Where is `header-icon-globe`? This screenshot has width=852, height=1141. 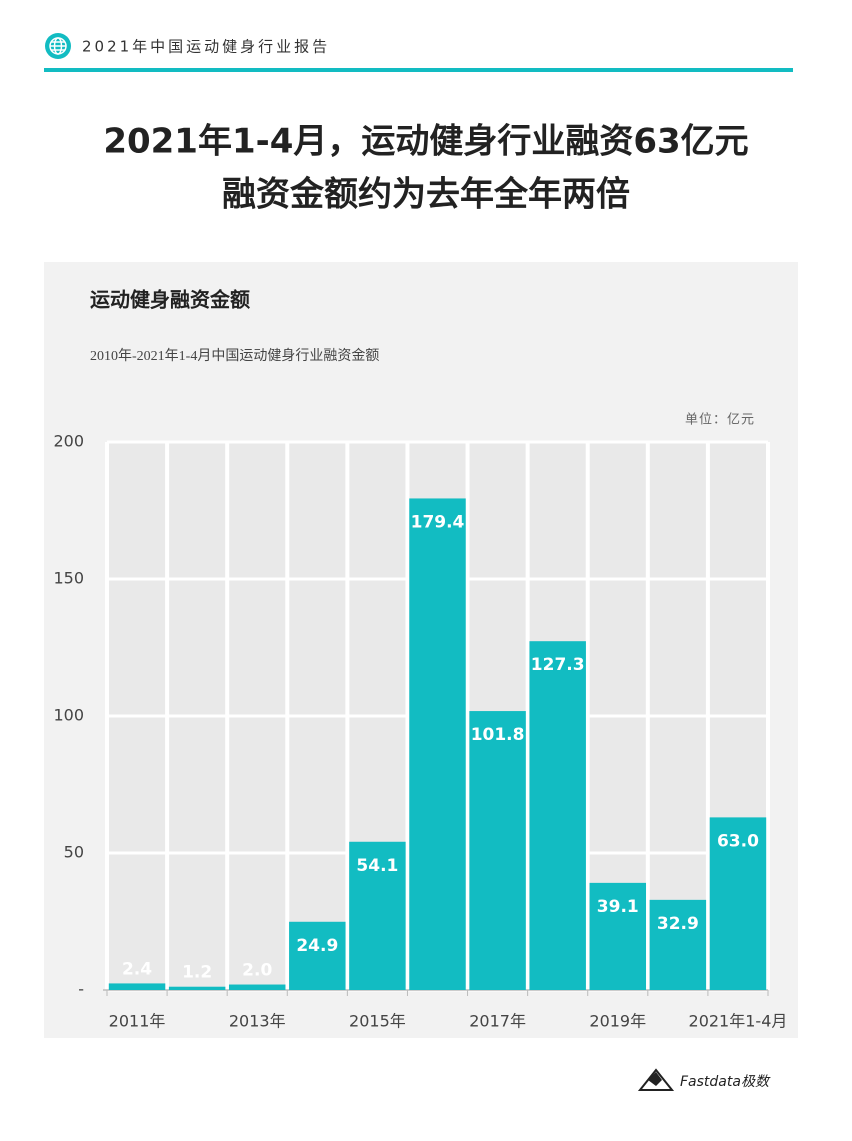 header-icon-globe is located at coordinates (58, 46).